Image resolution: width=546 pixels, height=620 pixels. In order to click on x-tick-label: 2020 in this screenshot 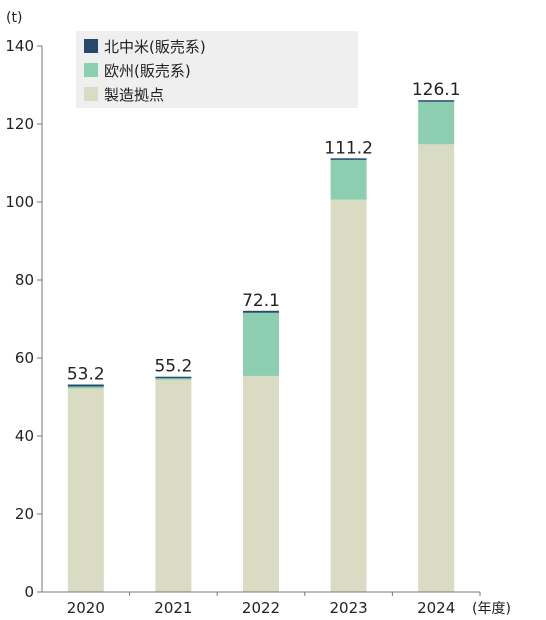, I will do `click(86, 608)`.